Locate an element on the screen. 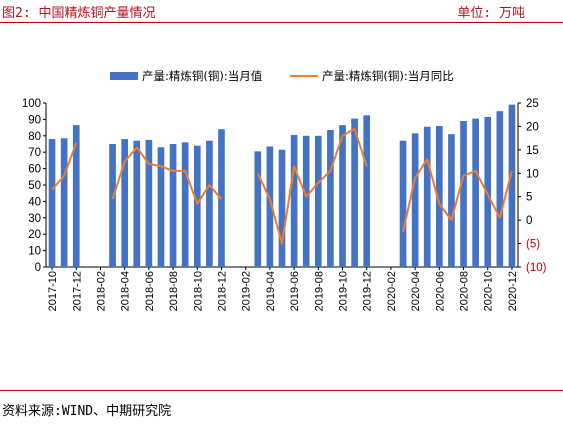 This screenshot has height=424, width=563. x-tick-label: 2020-02 is located at coordinates (392, 291).